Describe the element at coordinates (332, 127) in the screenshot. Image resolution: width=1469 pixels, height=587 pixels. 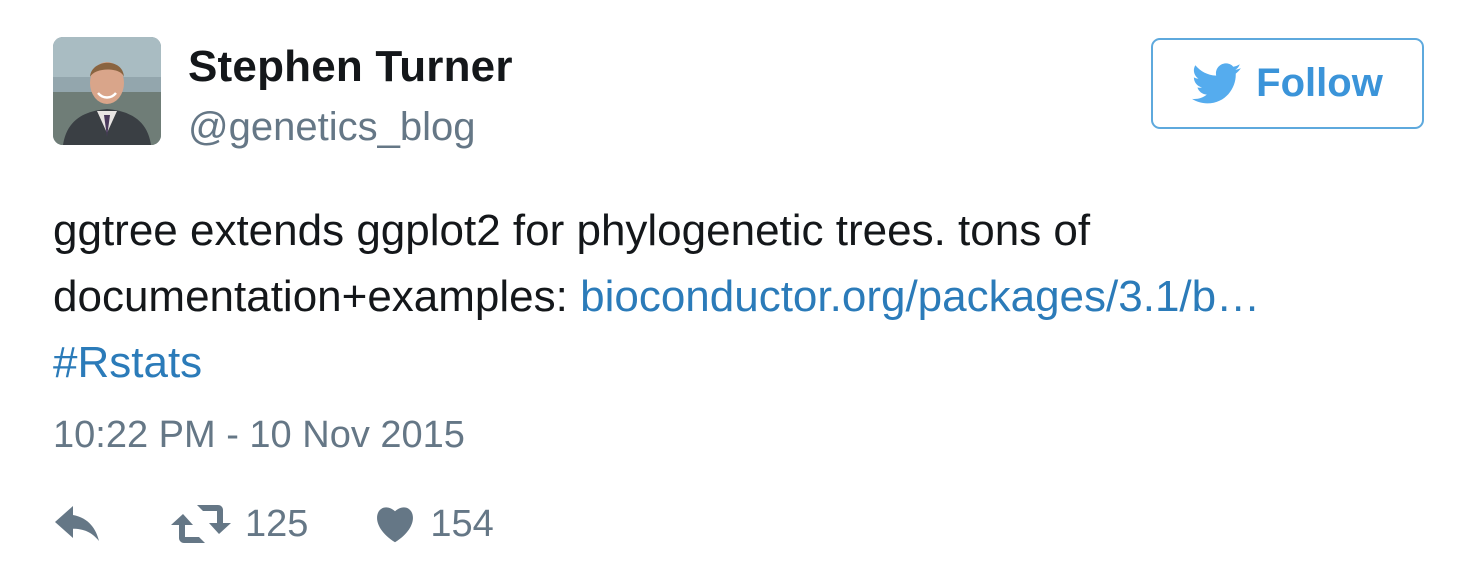
I see `author-handle: @genetics_blog` at that location.